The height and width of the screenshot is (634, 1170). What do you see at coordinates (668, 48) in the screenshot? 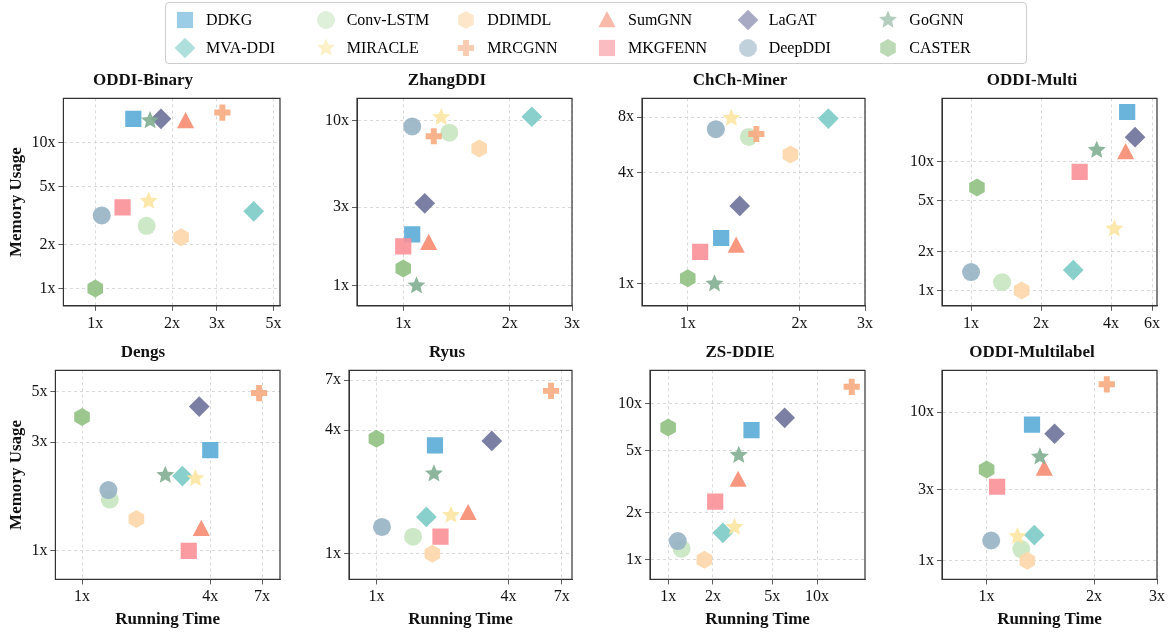
I see `legend-label: MKGFENN` at bounding box center [668, 48].